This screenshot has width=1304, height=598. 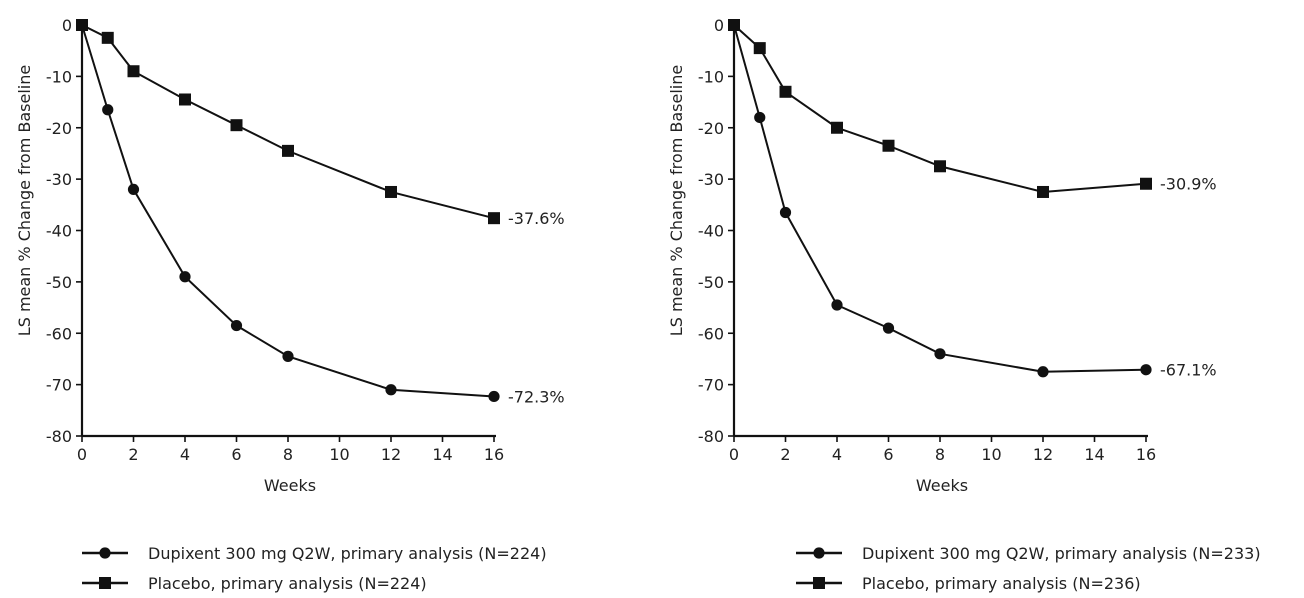 I want to click on legend-item-placebo: Placebo, primary analysis (N=224), so click(x=314, y=583).